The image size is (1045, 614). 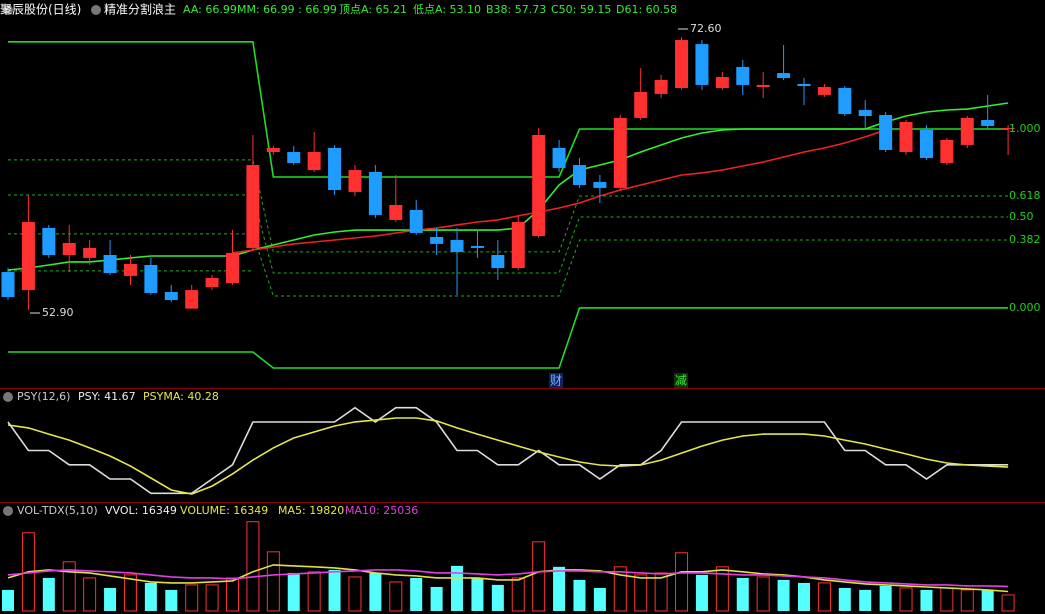 What do you see at coordinates (381, 510) in the screenshot?
I see `header-value: MA10: 25036` at bounding box center [381, 510].